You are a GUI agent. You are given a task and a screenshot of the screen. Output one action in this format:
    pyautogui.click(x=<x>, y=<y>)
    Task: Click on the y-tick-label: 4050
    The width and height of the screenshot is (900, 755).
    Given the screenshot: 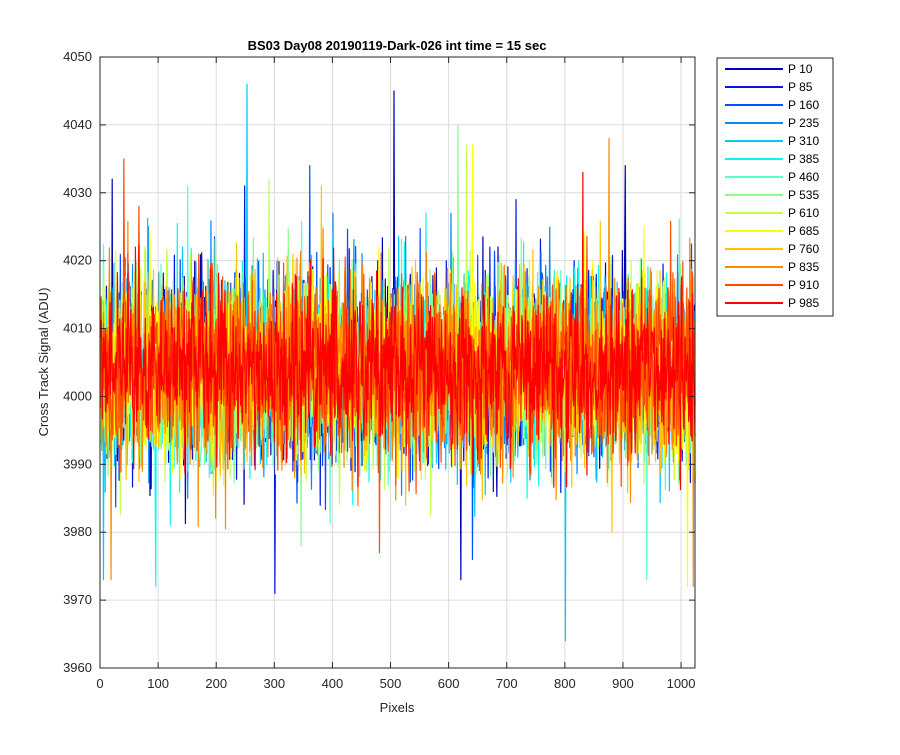 What is the action you would take?
    pyautogui.click(x=77, y=56)
    